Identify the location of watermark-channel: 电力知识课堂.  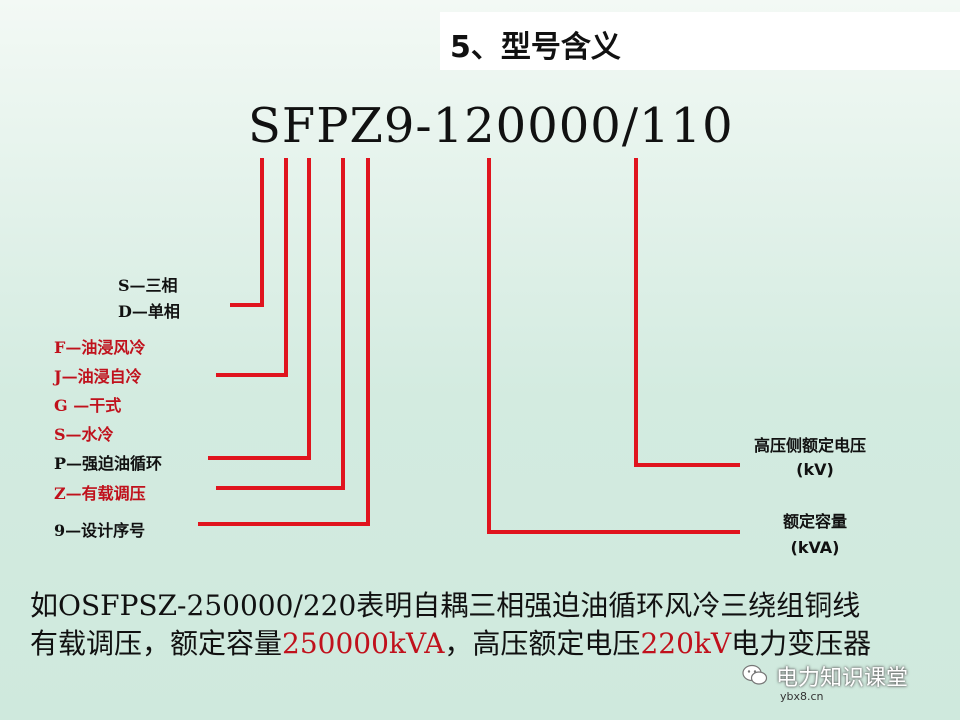
(842, 678).